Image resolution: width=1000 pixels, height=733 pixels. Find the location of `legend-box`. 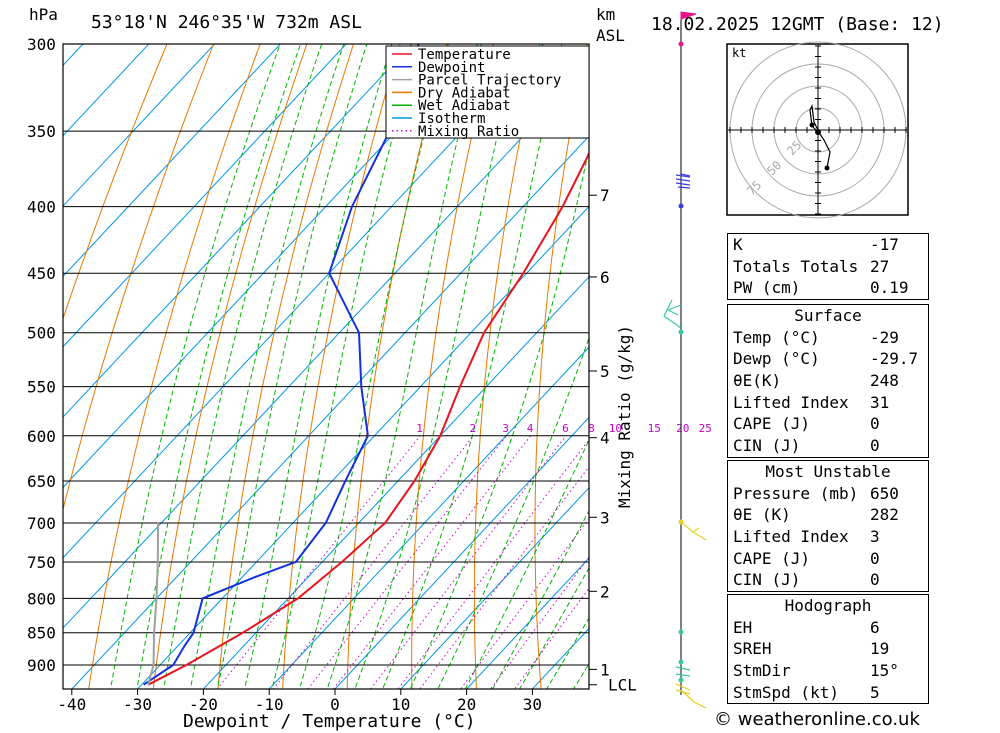

legend-box is located at coordinates (487, 92).